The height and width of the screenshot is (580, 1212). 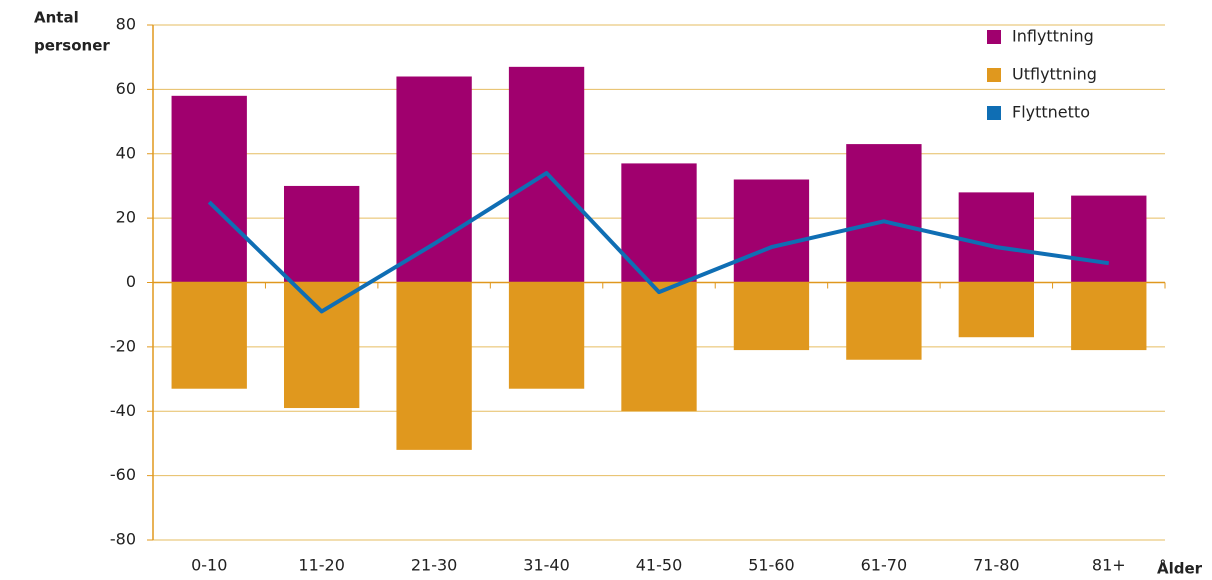 I want to click on x-tick-label: 61-70, so click(x=884, y=565).